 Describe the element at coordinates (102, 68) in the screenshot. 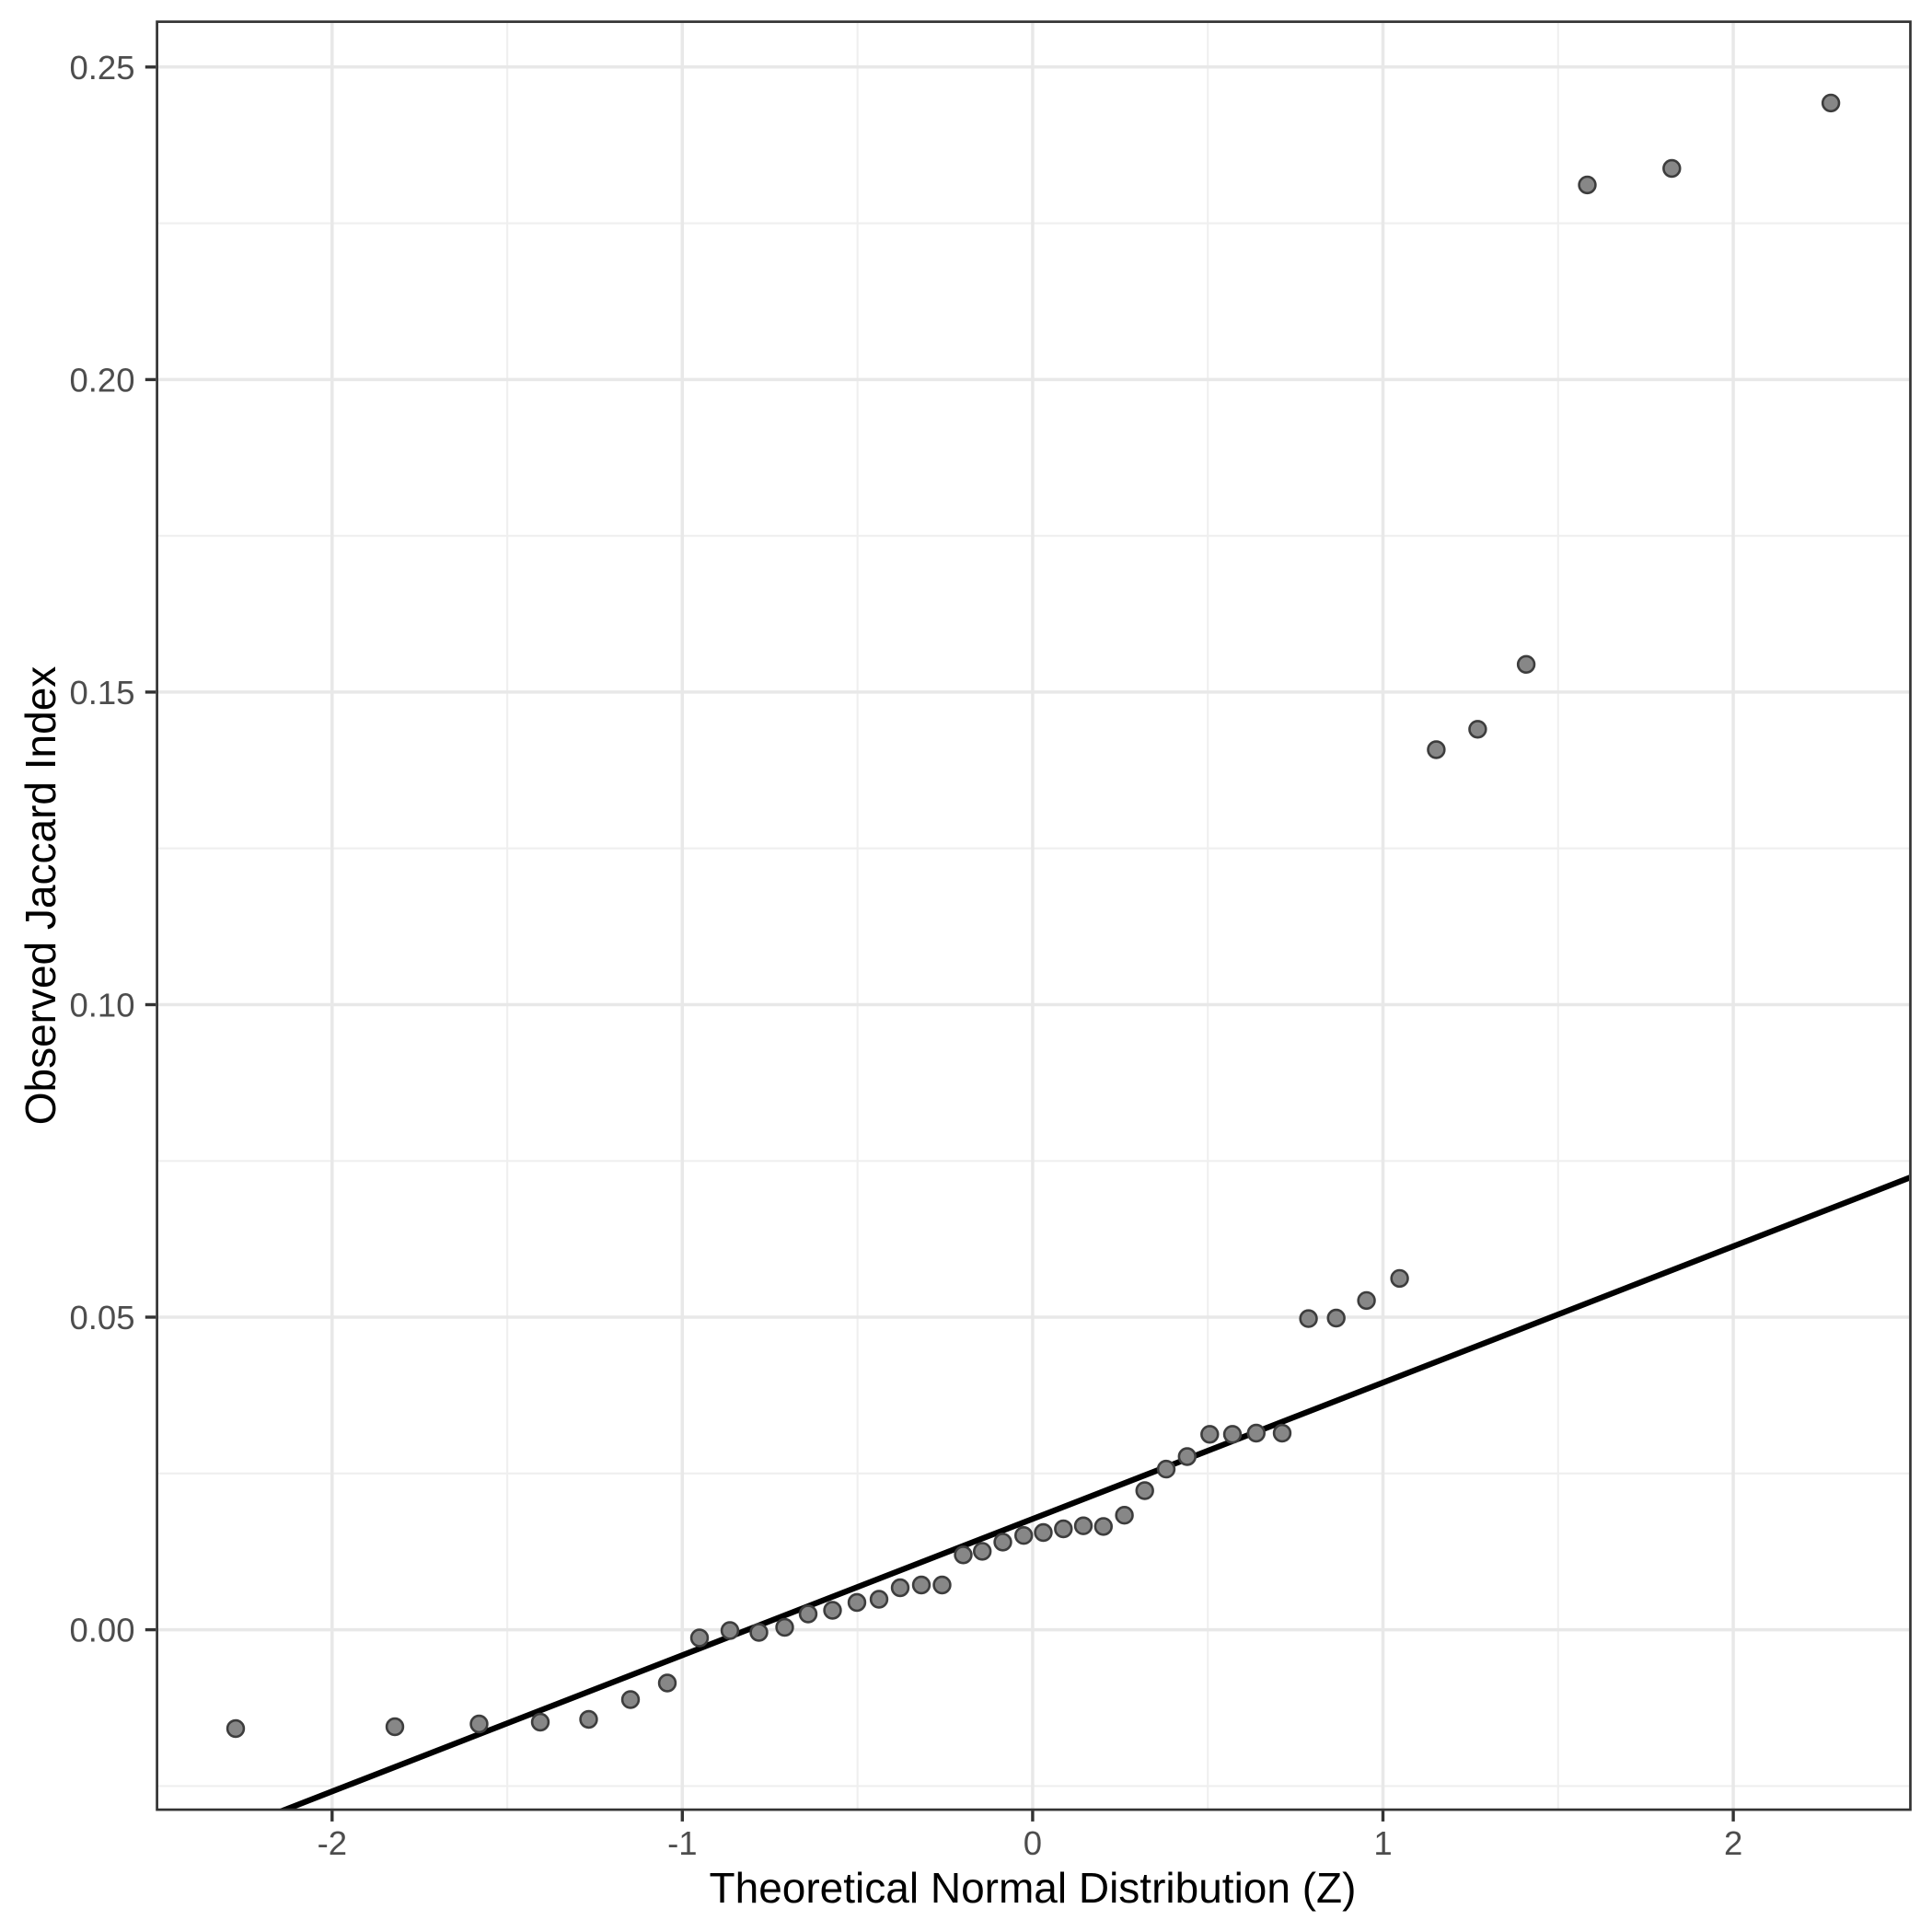

I see `svg-text: 0.25` at that location.